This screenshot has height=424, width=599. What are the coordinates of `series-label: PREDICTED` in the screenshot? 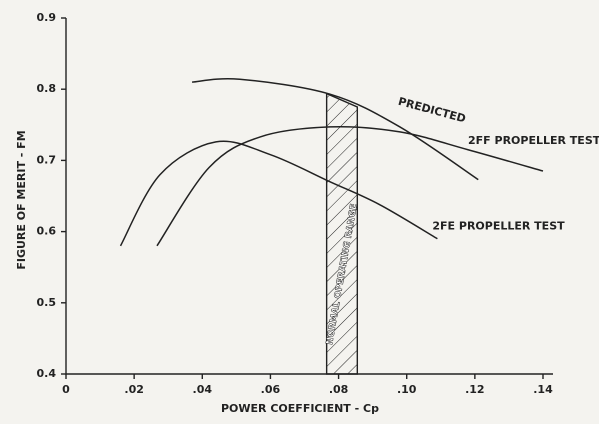 It's located at (432, 110).